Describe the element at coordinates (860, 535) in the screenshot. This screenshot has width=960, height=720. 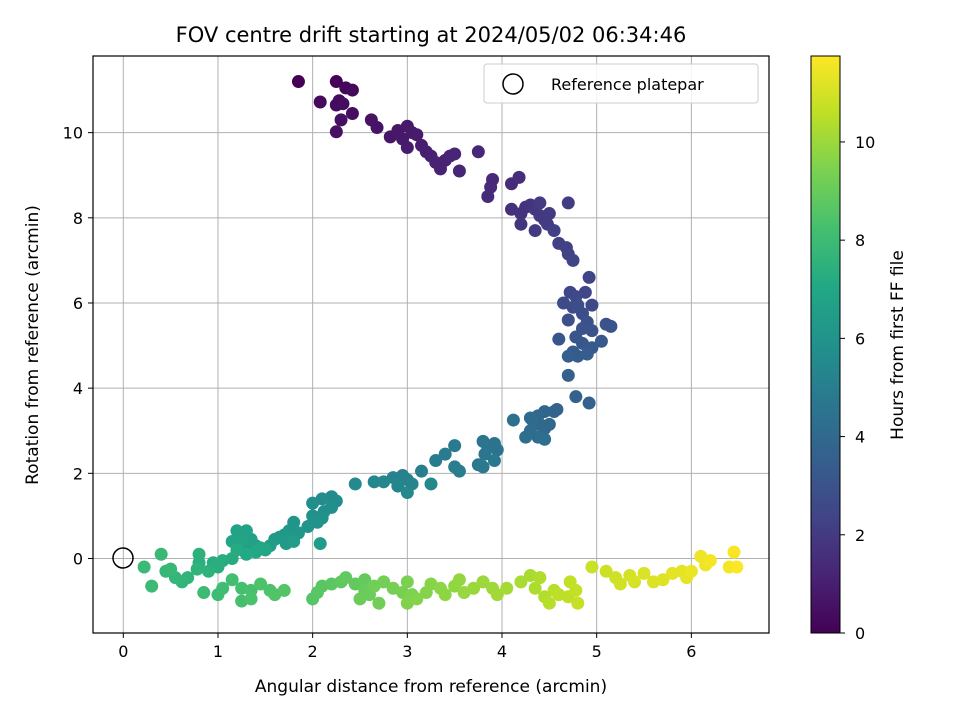
I see `colorbar-tick-label: 2` at that location.